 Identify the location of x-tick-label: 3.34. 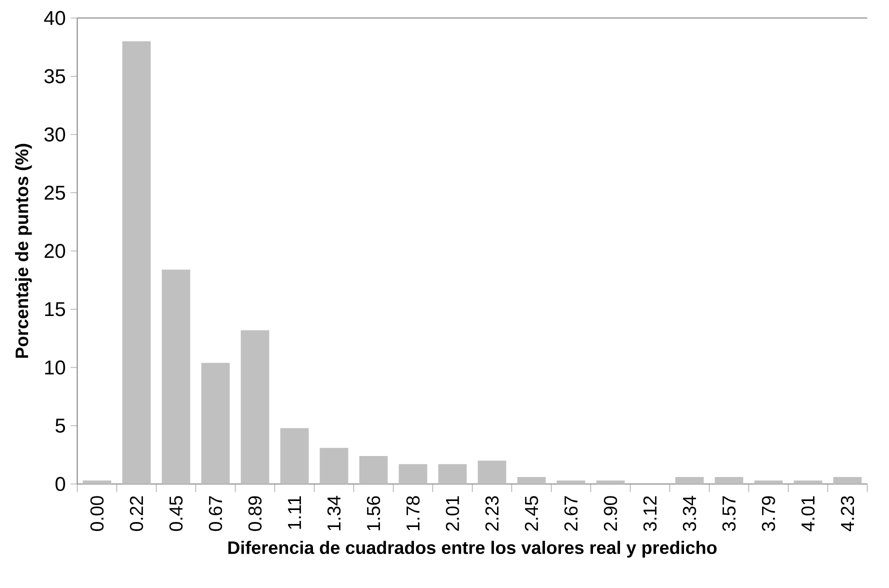
(689, 513).